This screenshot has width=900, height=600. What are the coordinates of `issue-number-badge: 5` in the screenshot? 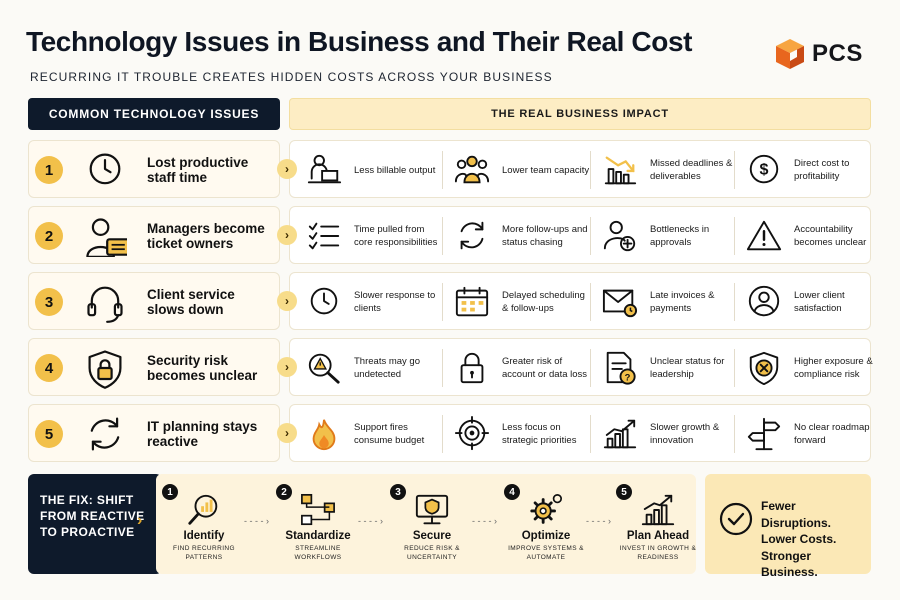 It's located at (49, 434).